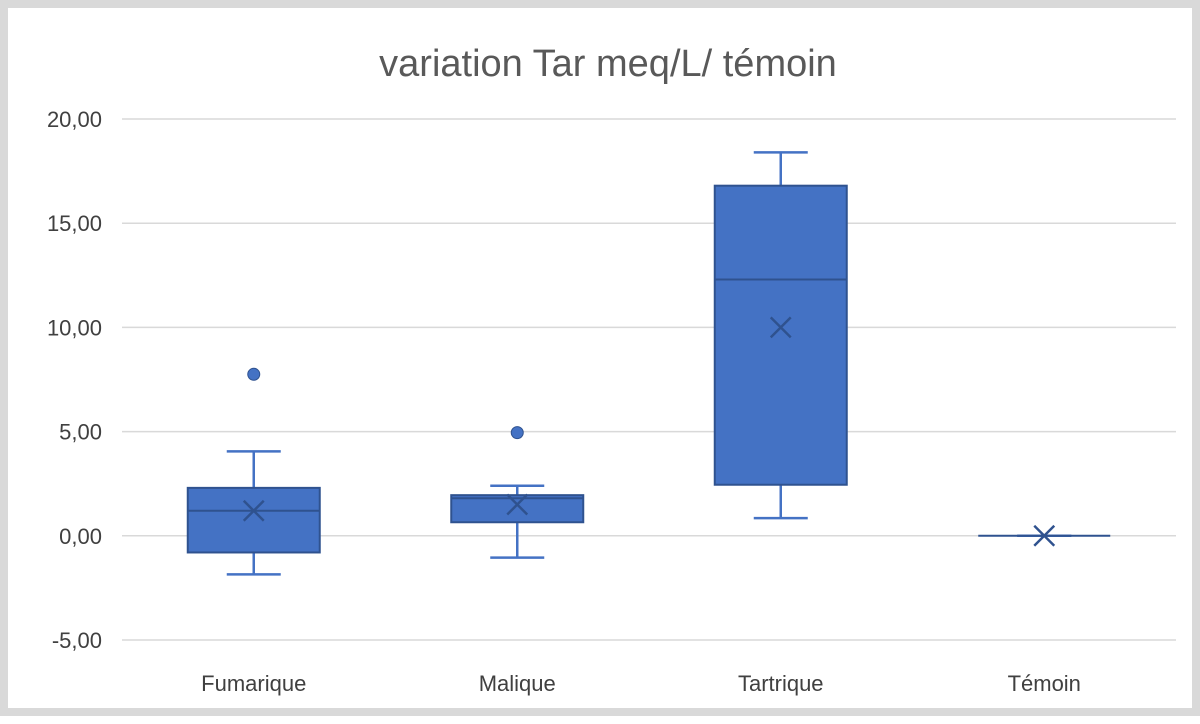 Image resolution: width=1200 pixels, height=724 pixels. I want to click on y-tick-label: 5,00, so click(80, 432).